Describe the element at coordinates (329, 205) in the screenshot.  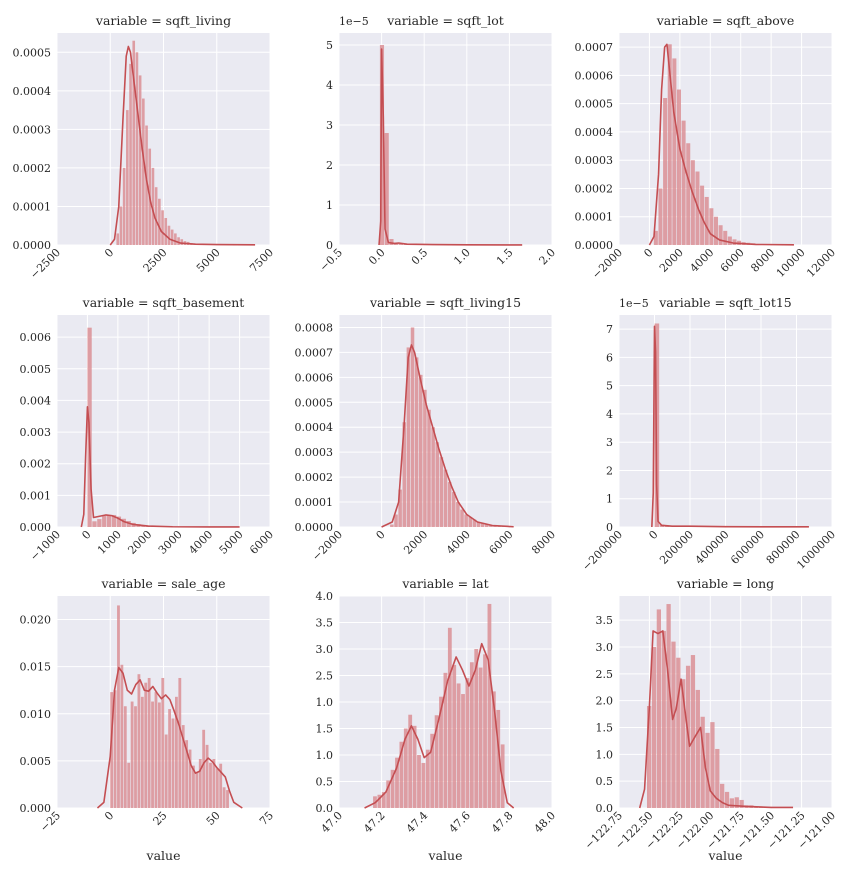
I see `y-tick-label: 1` at that location.